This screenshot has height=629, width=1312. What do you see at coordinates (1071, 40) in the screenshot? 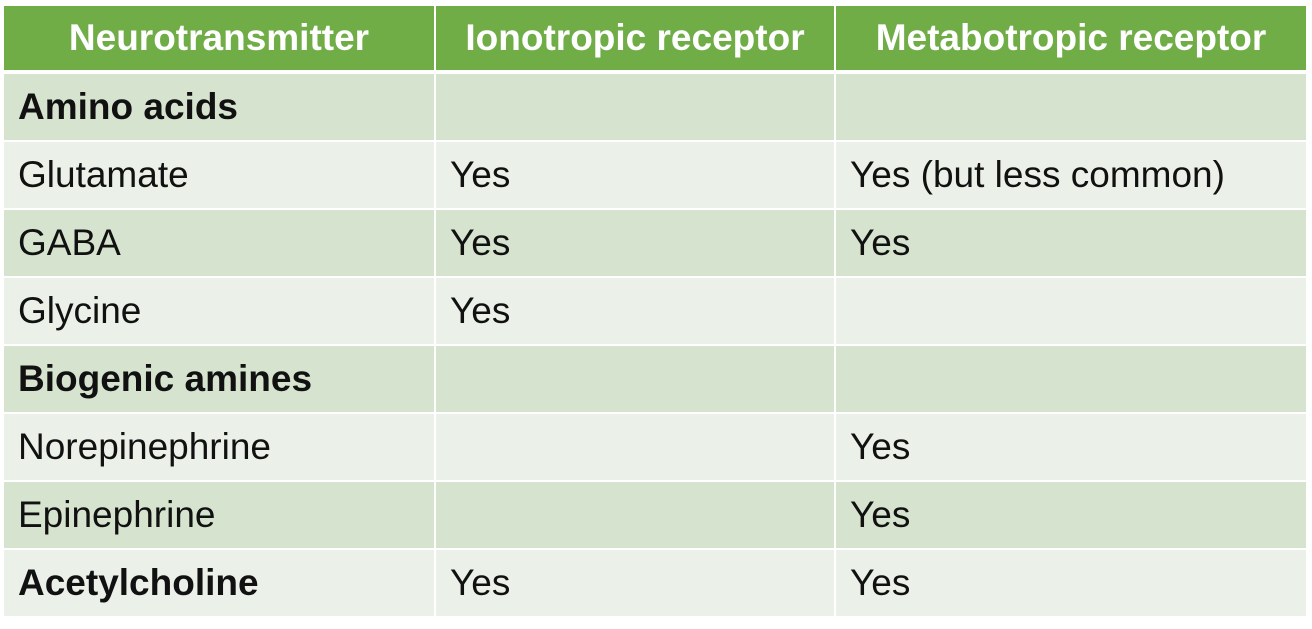
I see `header-metabotropic-receptor: Metabotropic receptor` at bounding box center [1071, 40].